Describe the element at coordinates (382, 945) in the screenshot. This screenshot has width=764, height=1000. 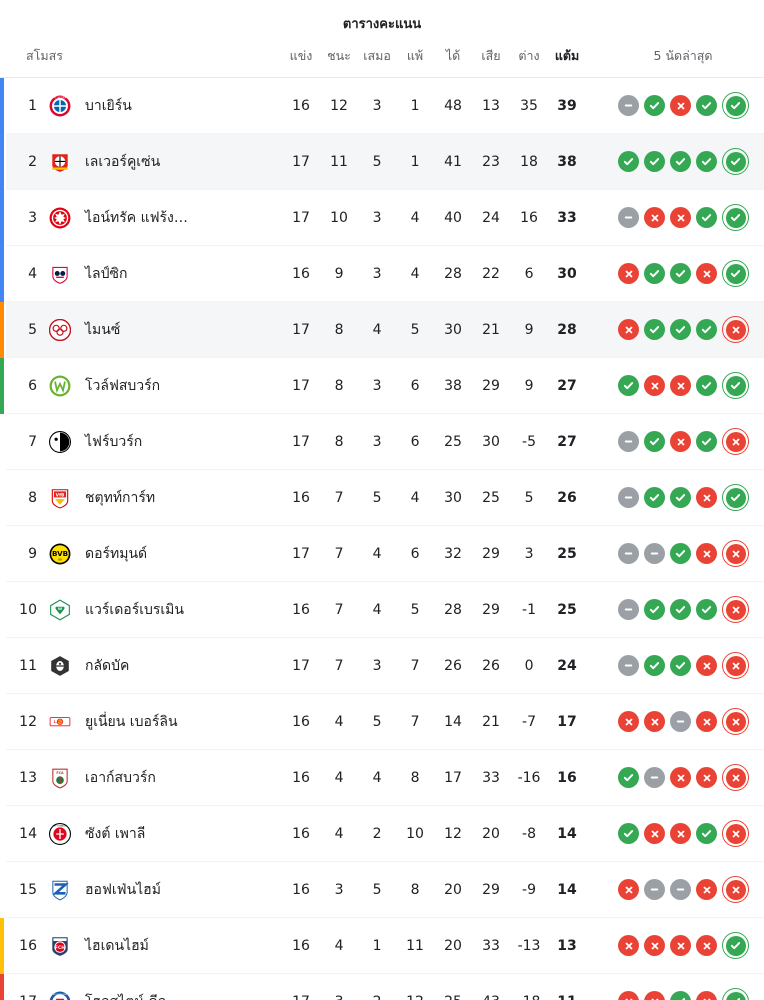
I see `table-row: 16 FCH ไฮเดนไฮม์ 16 4 1 11 20 33 -13 13` at that location.